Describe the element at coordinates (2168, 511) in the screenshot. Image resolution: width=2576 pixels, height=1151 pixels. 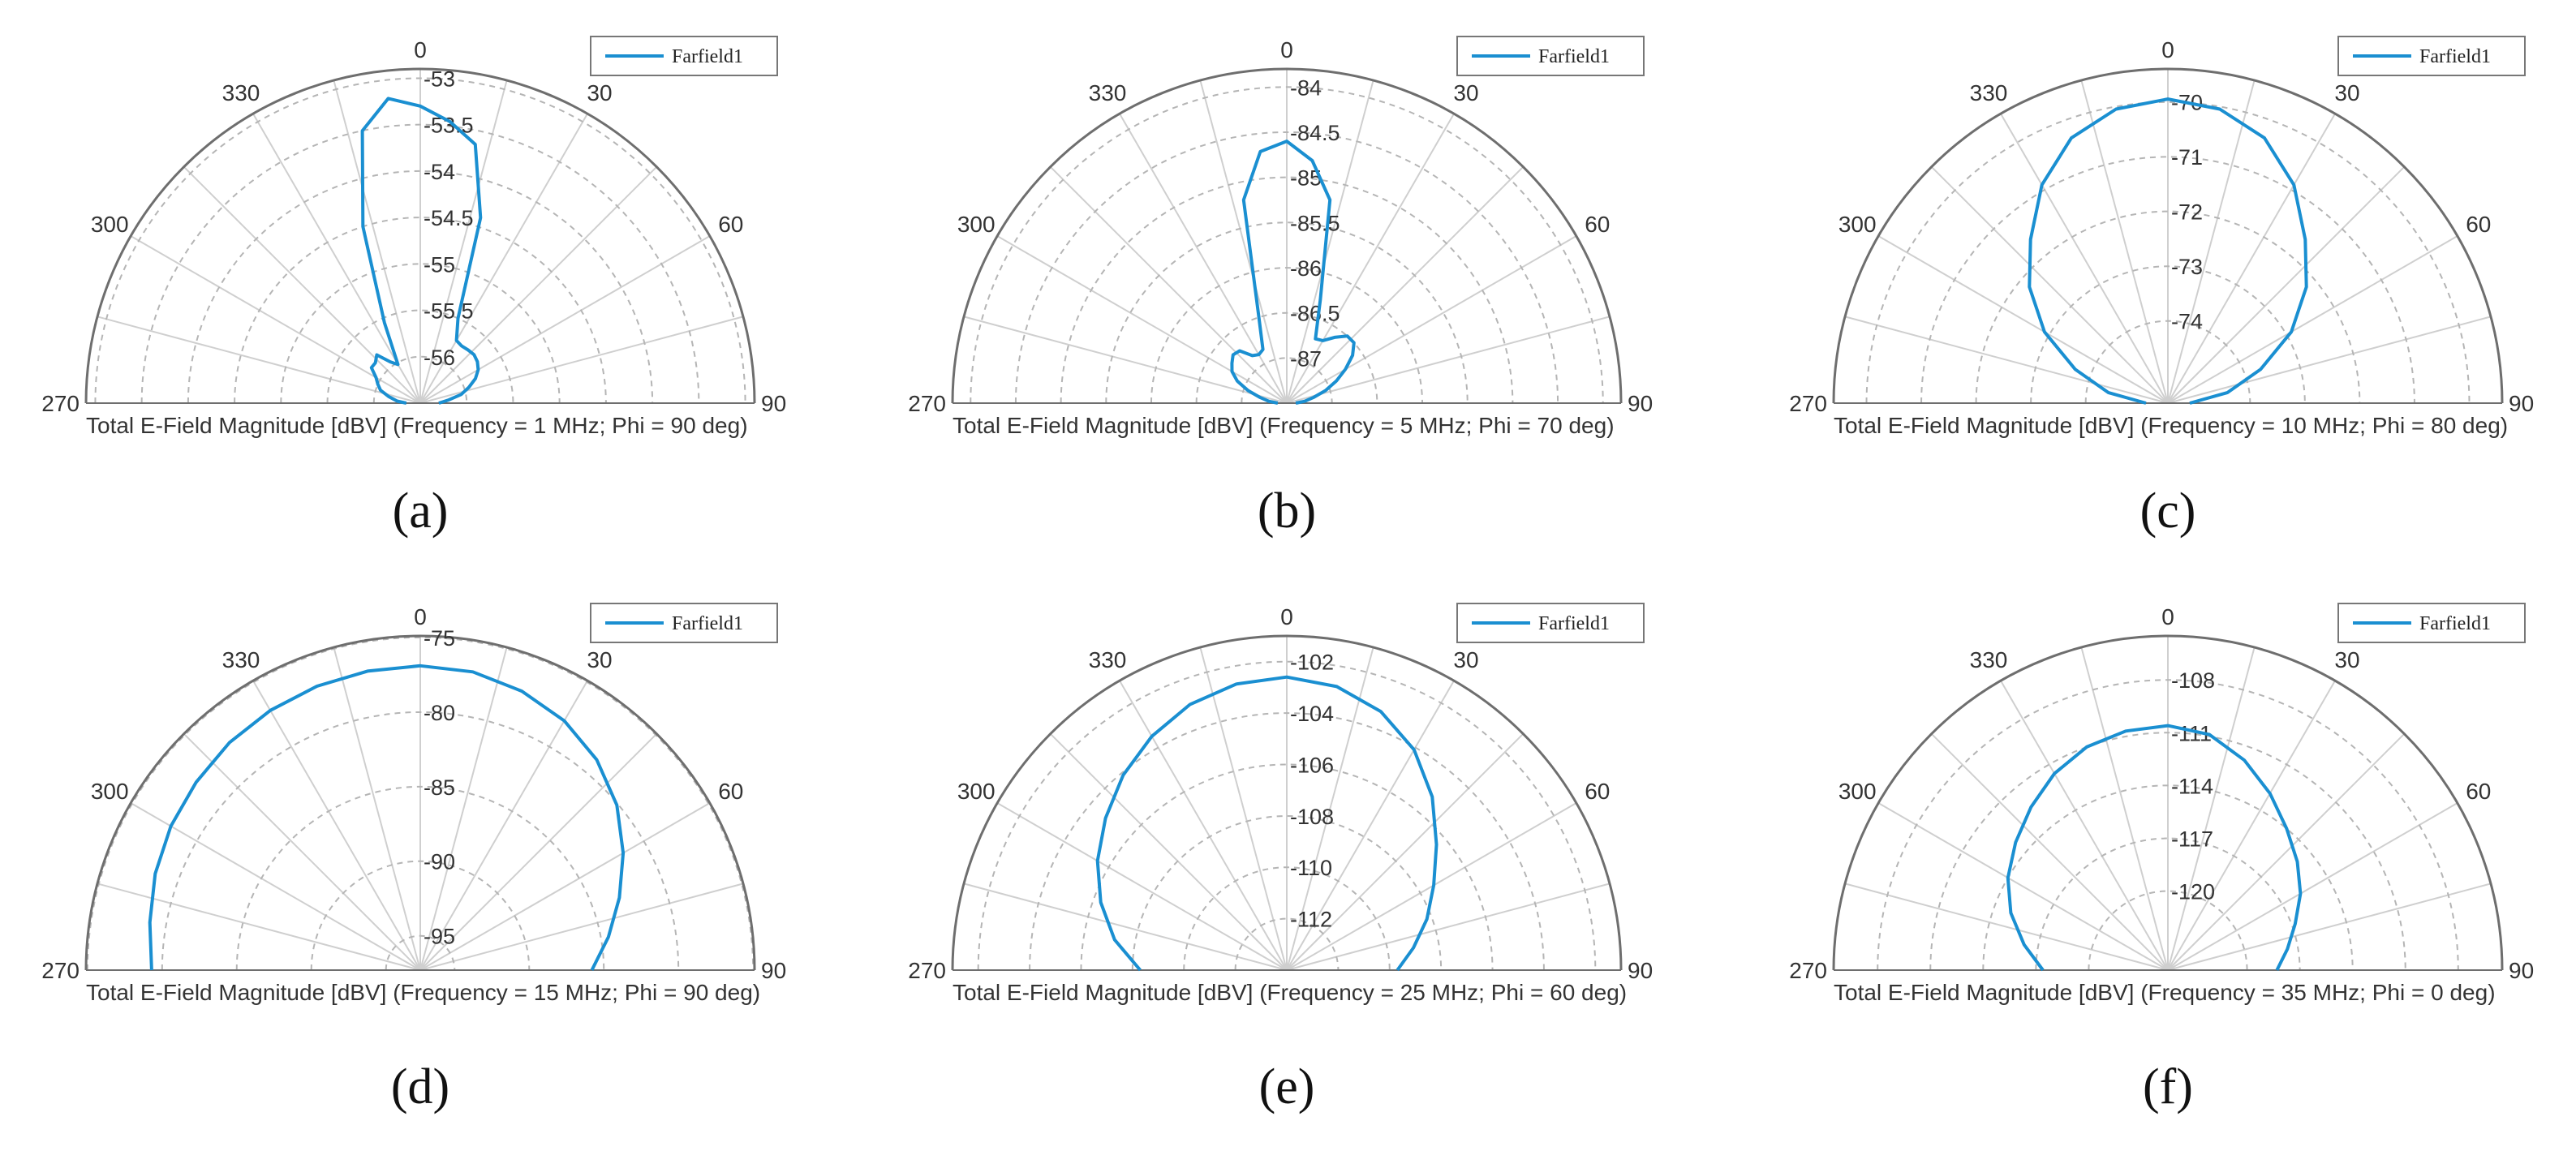
I see `panel-label: (c)` at that location.